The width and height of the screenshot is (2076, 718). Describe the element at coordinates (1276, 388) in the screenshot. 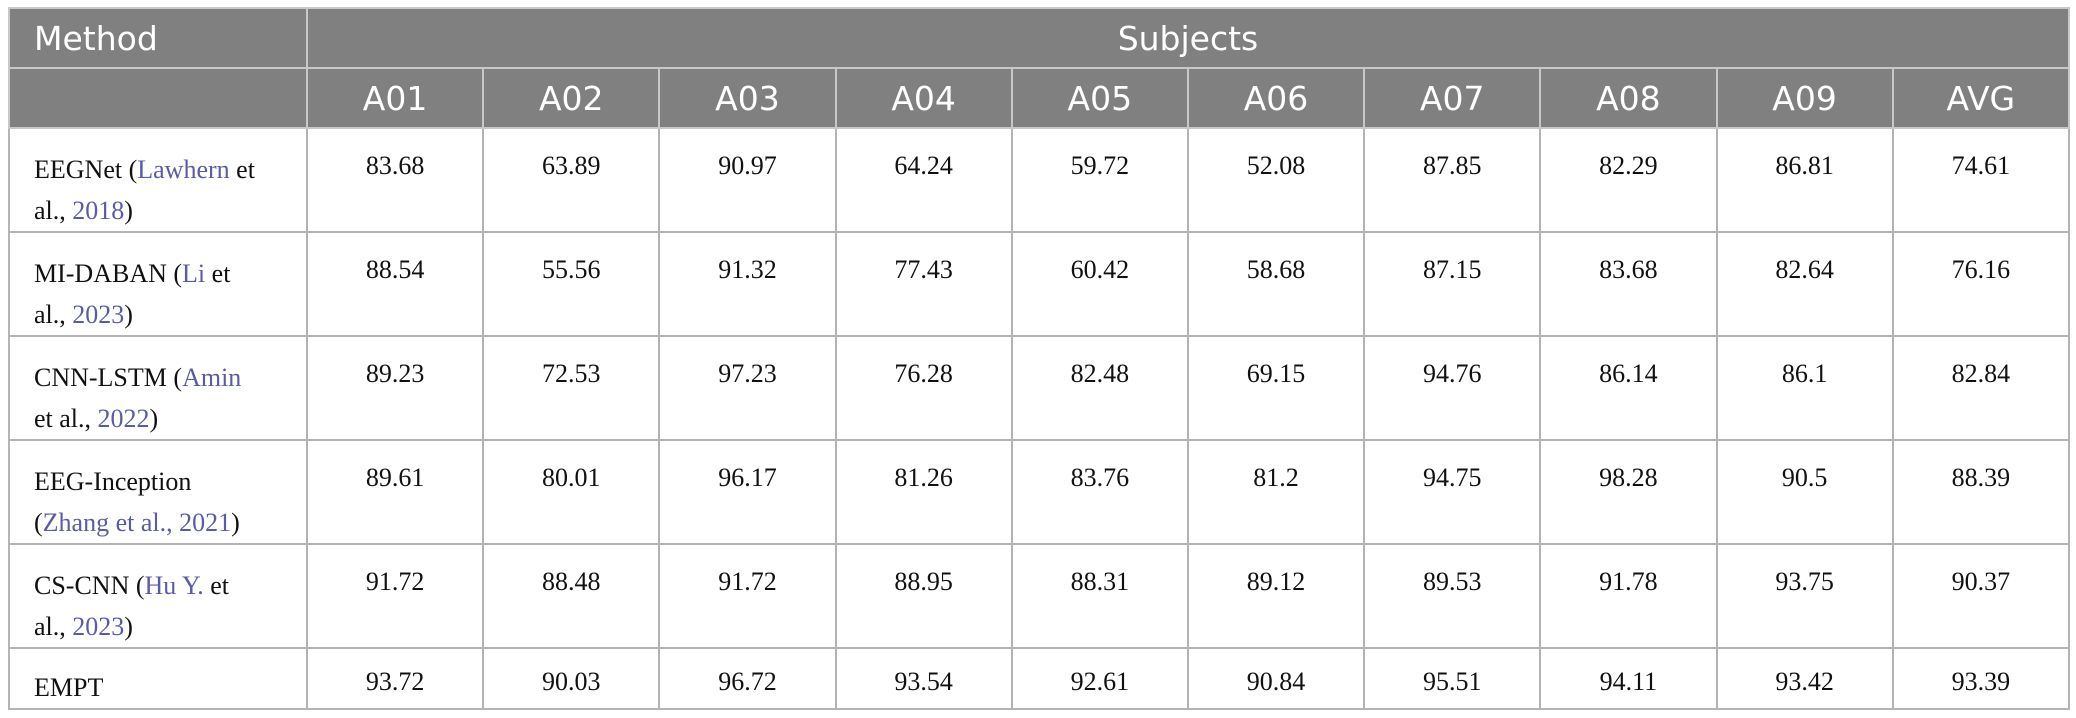

I see `value-cell: 69.15` at that location.